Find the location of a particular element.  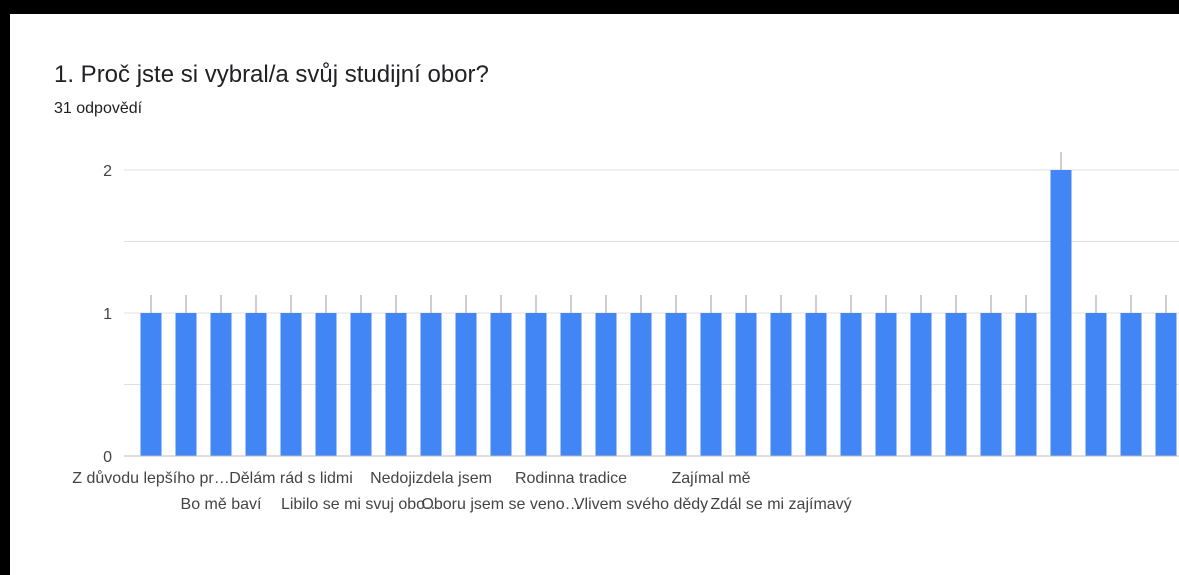

x-category-label: Vlivem svého dědy is located at coordinates (641, 504).